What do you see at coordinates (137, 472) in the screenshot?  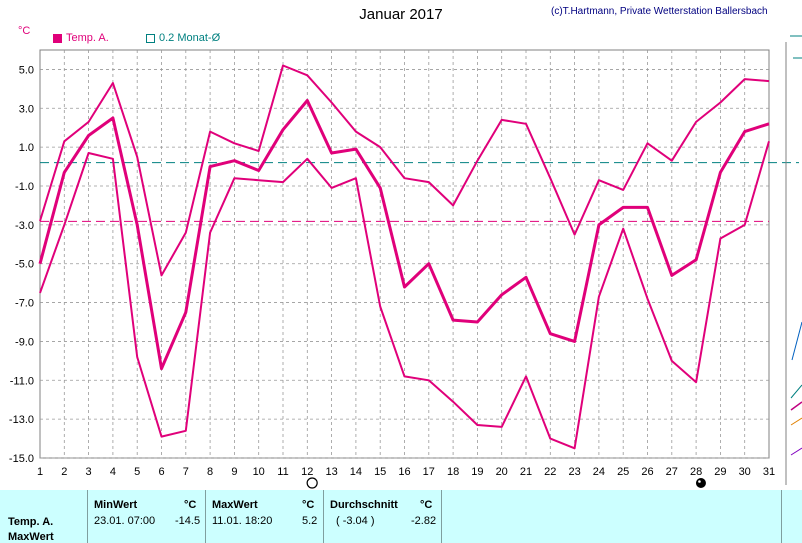 I see `x-tick-label: 5` at bounding box center [137, 472].